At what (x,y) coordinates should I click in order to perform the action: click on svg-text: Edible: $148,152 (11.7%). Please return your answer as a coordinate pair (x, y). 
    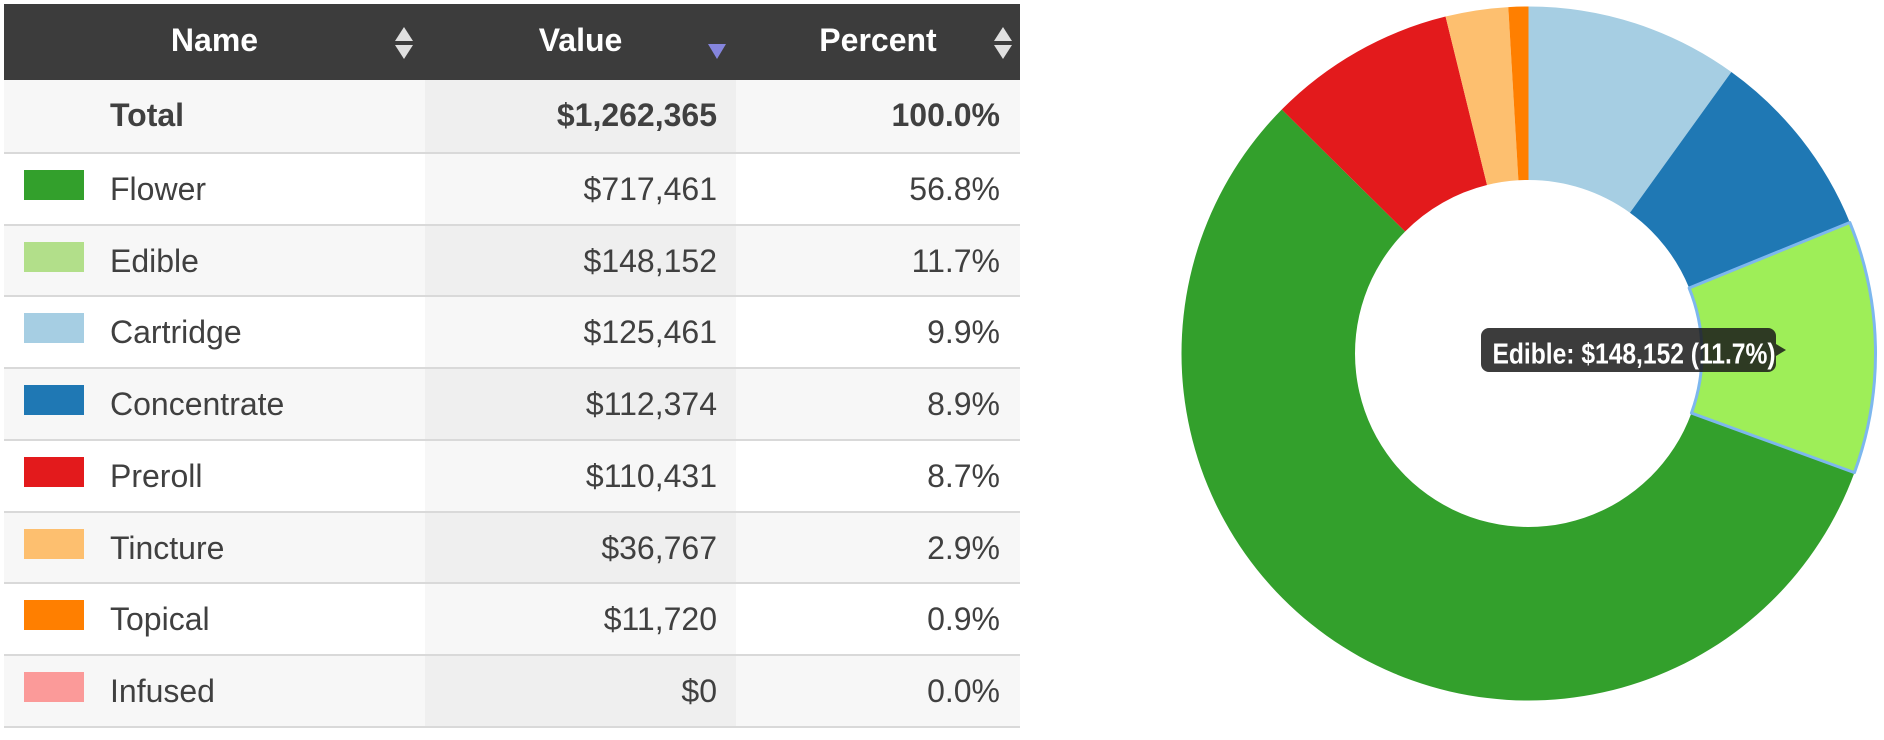
    Looking at the image, I should click on (1634, 354).